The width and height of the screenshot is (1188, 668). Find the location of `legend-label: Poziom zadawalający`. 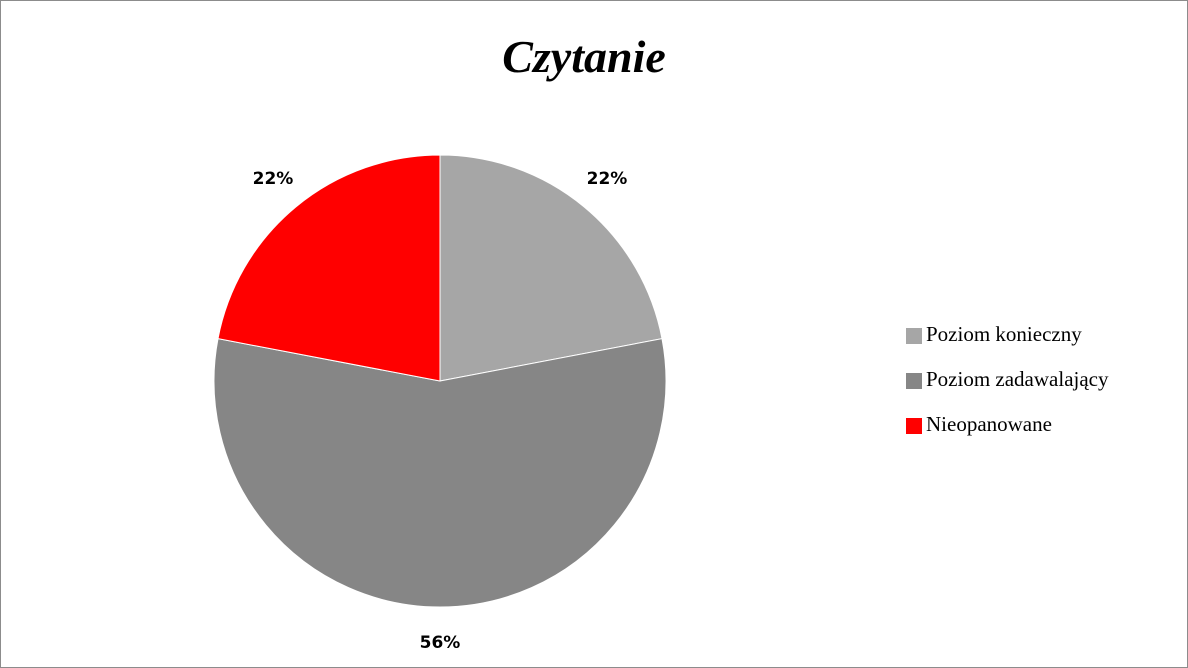

legend-label: Poziom zadawalający is located at coordinates (1017, 379).